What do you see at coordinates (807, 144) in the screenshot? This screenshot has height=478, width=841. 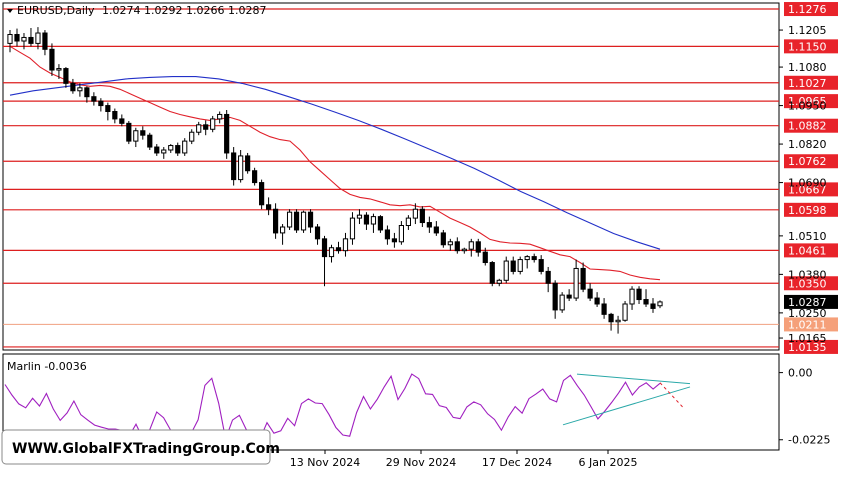 I see `price-tick-label: 1.0820` at bounding box center [807, 144].